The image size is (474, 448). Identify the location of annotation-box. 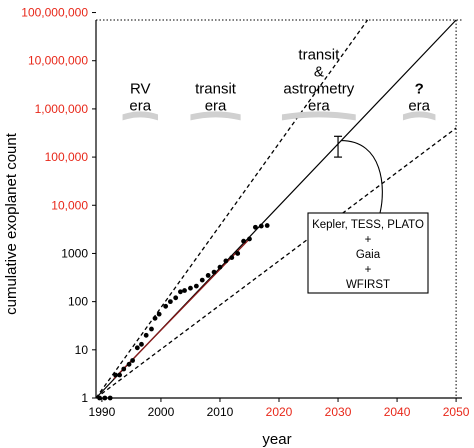
(368, 253).